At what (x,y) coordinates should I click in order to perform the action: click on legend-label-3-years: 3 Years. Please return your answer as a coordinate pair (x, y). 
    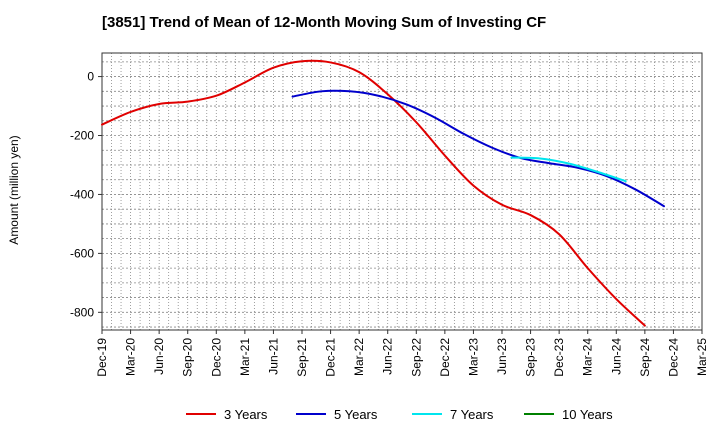
    Looking at the image, I should click on (246, 414).